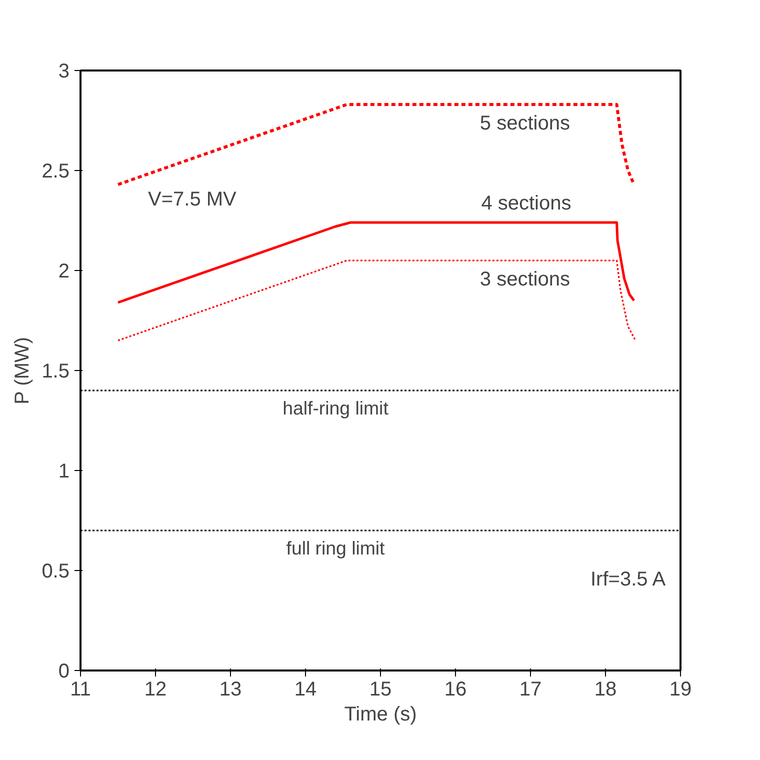 This screenshot has height=760, width=760. Describe the element at coordinates (230, 689) in the screenshot. I see `x-tick-label: 13` at that location.